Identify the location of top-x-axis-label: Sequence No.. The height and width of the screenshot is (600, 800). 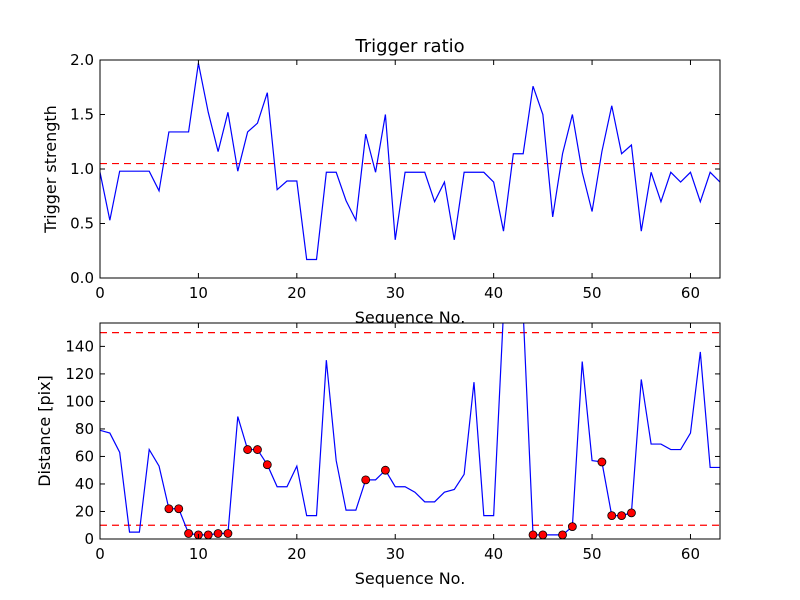
(410, 317).